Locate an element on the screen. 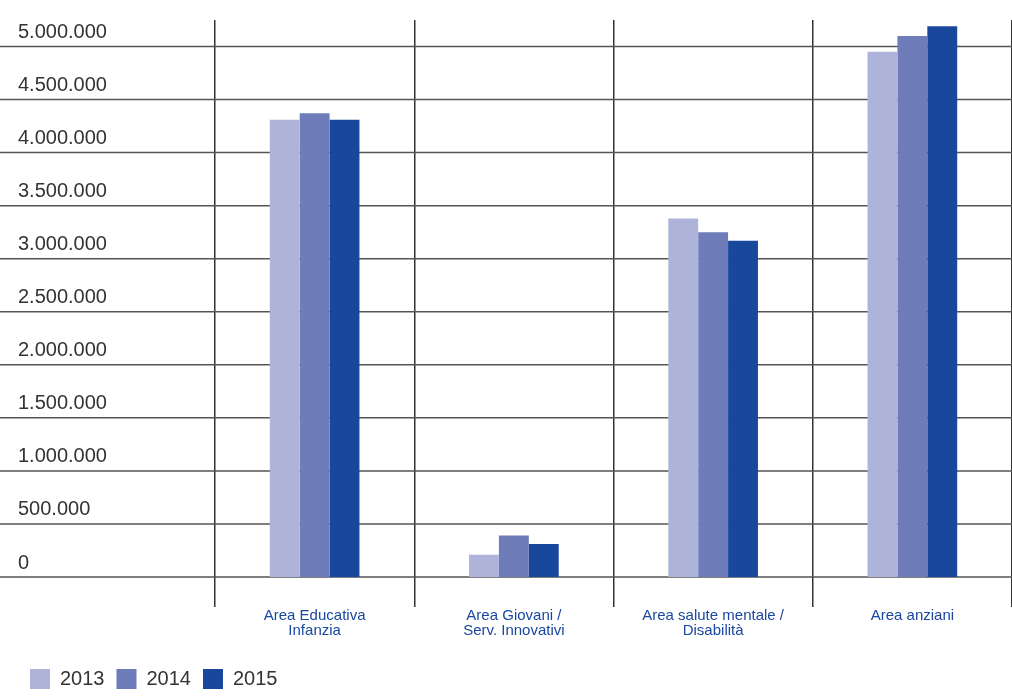 The height and width of the screenshot is (699, 1012). y-tick-label: 2.500.000 is located at coordinates (62, 296).